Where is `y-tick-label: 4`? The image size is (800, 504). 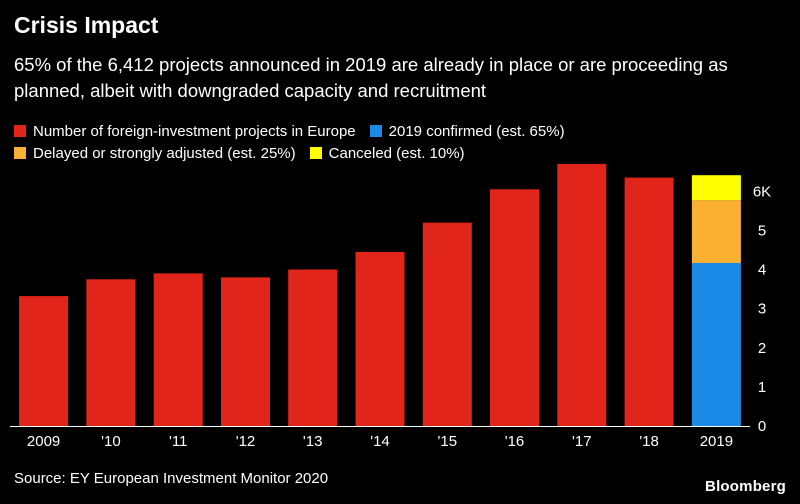 y-tick-label: 4 is located at coordinates (762, 270).